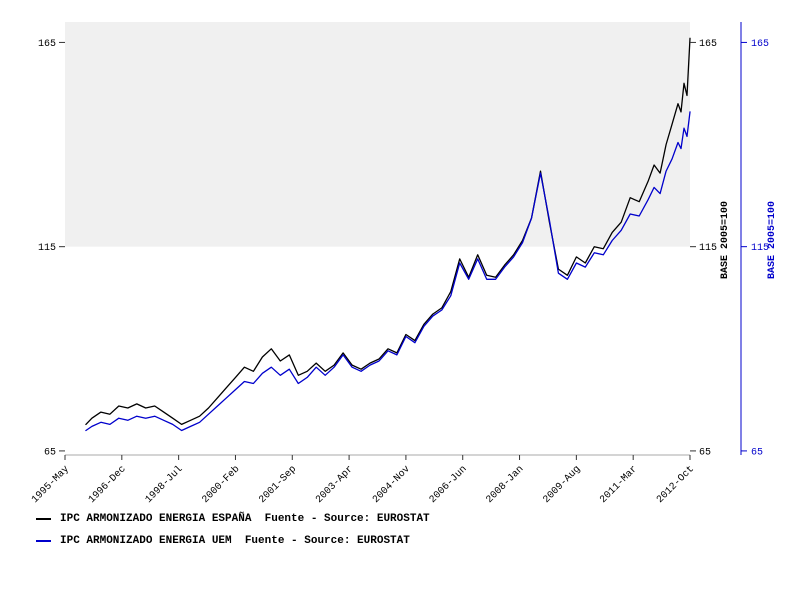 The image size is (800, 600). Describe the element at coordinates (708, 44) in the screenshot. I see `y-tick-label-right-primary: 165` at that location.